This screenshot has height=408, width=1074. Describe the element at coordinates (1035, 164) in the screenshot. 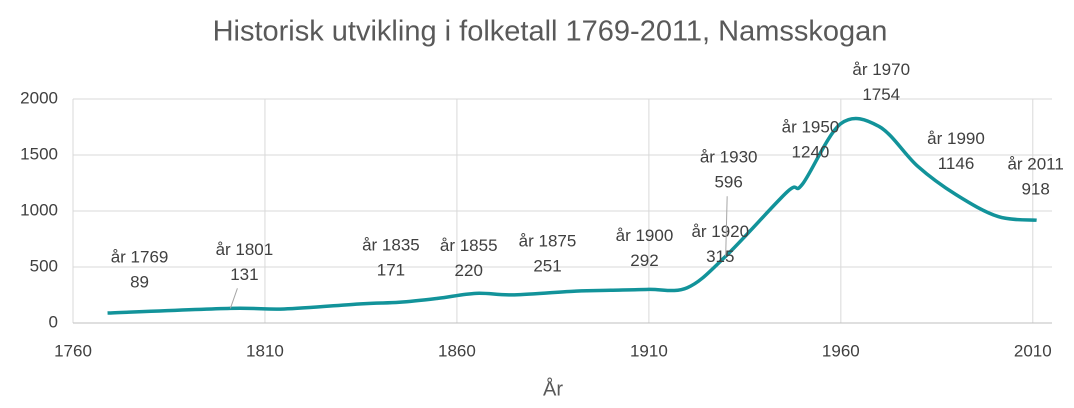

I see `point-label: år 2011` at that location.